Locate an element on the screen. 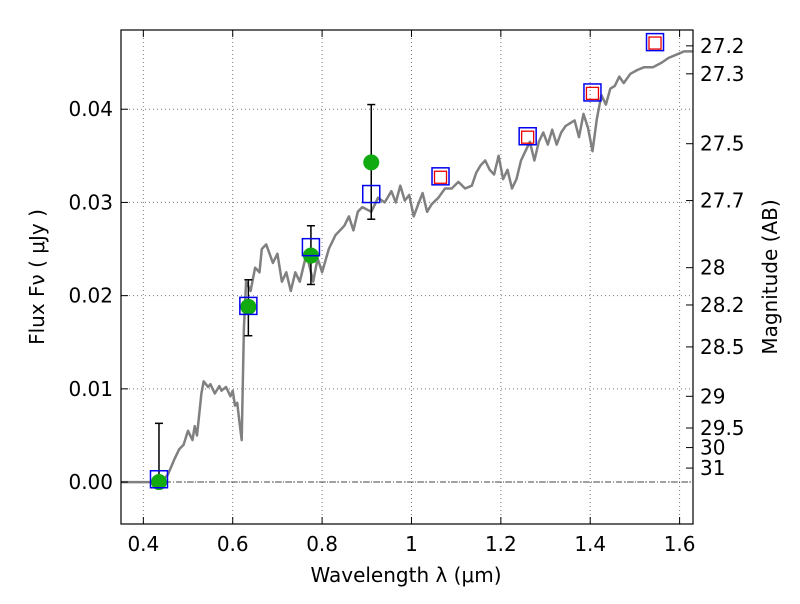  right-tick-label: 29.5 is located at coordinates (722, 428).